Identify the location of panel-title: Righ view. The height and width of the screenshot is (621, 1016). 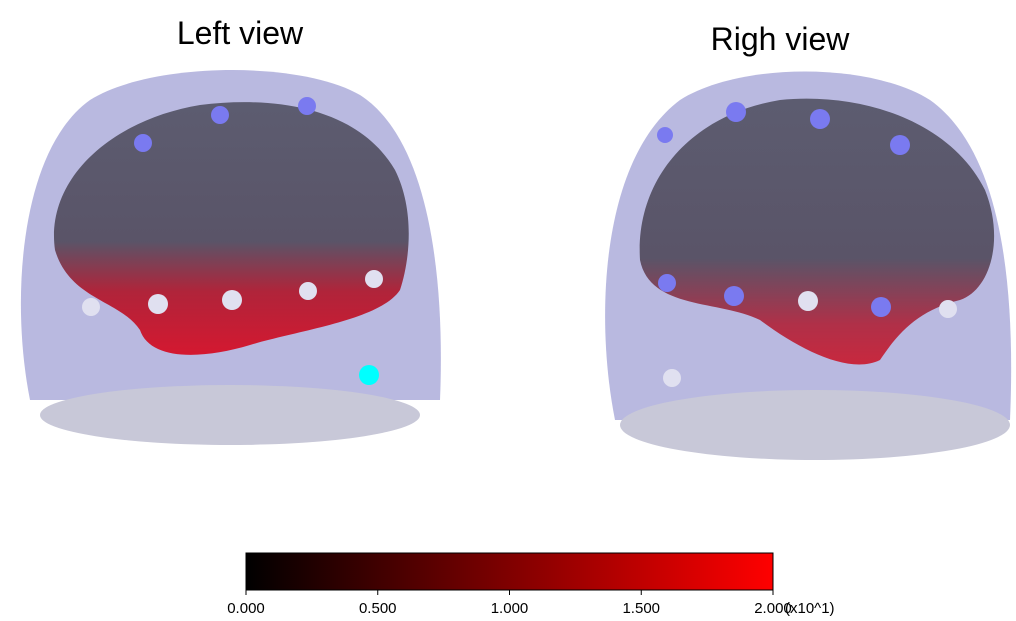
(781, 39).